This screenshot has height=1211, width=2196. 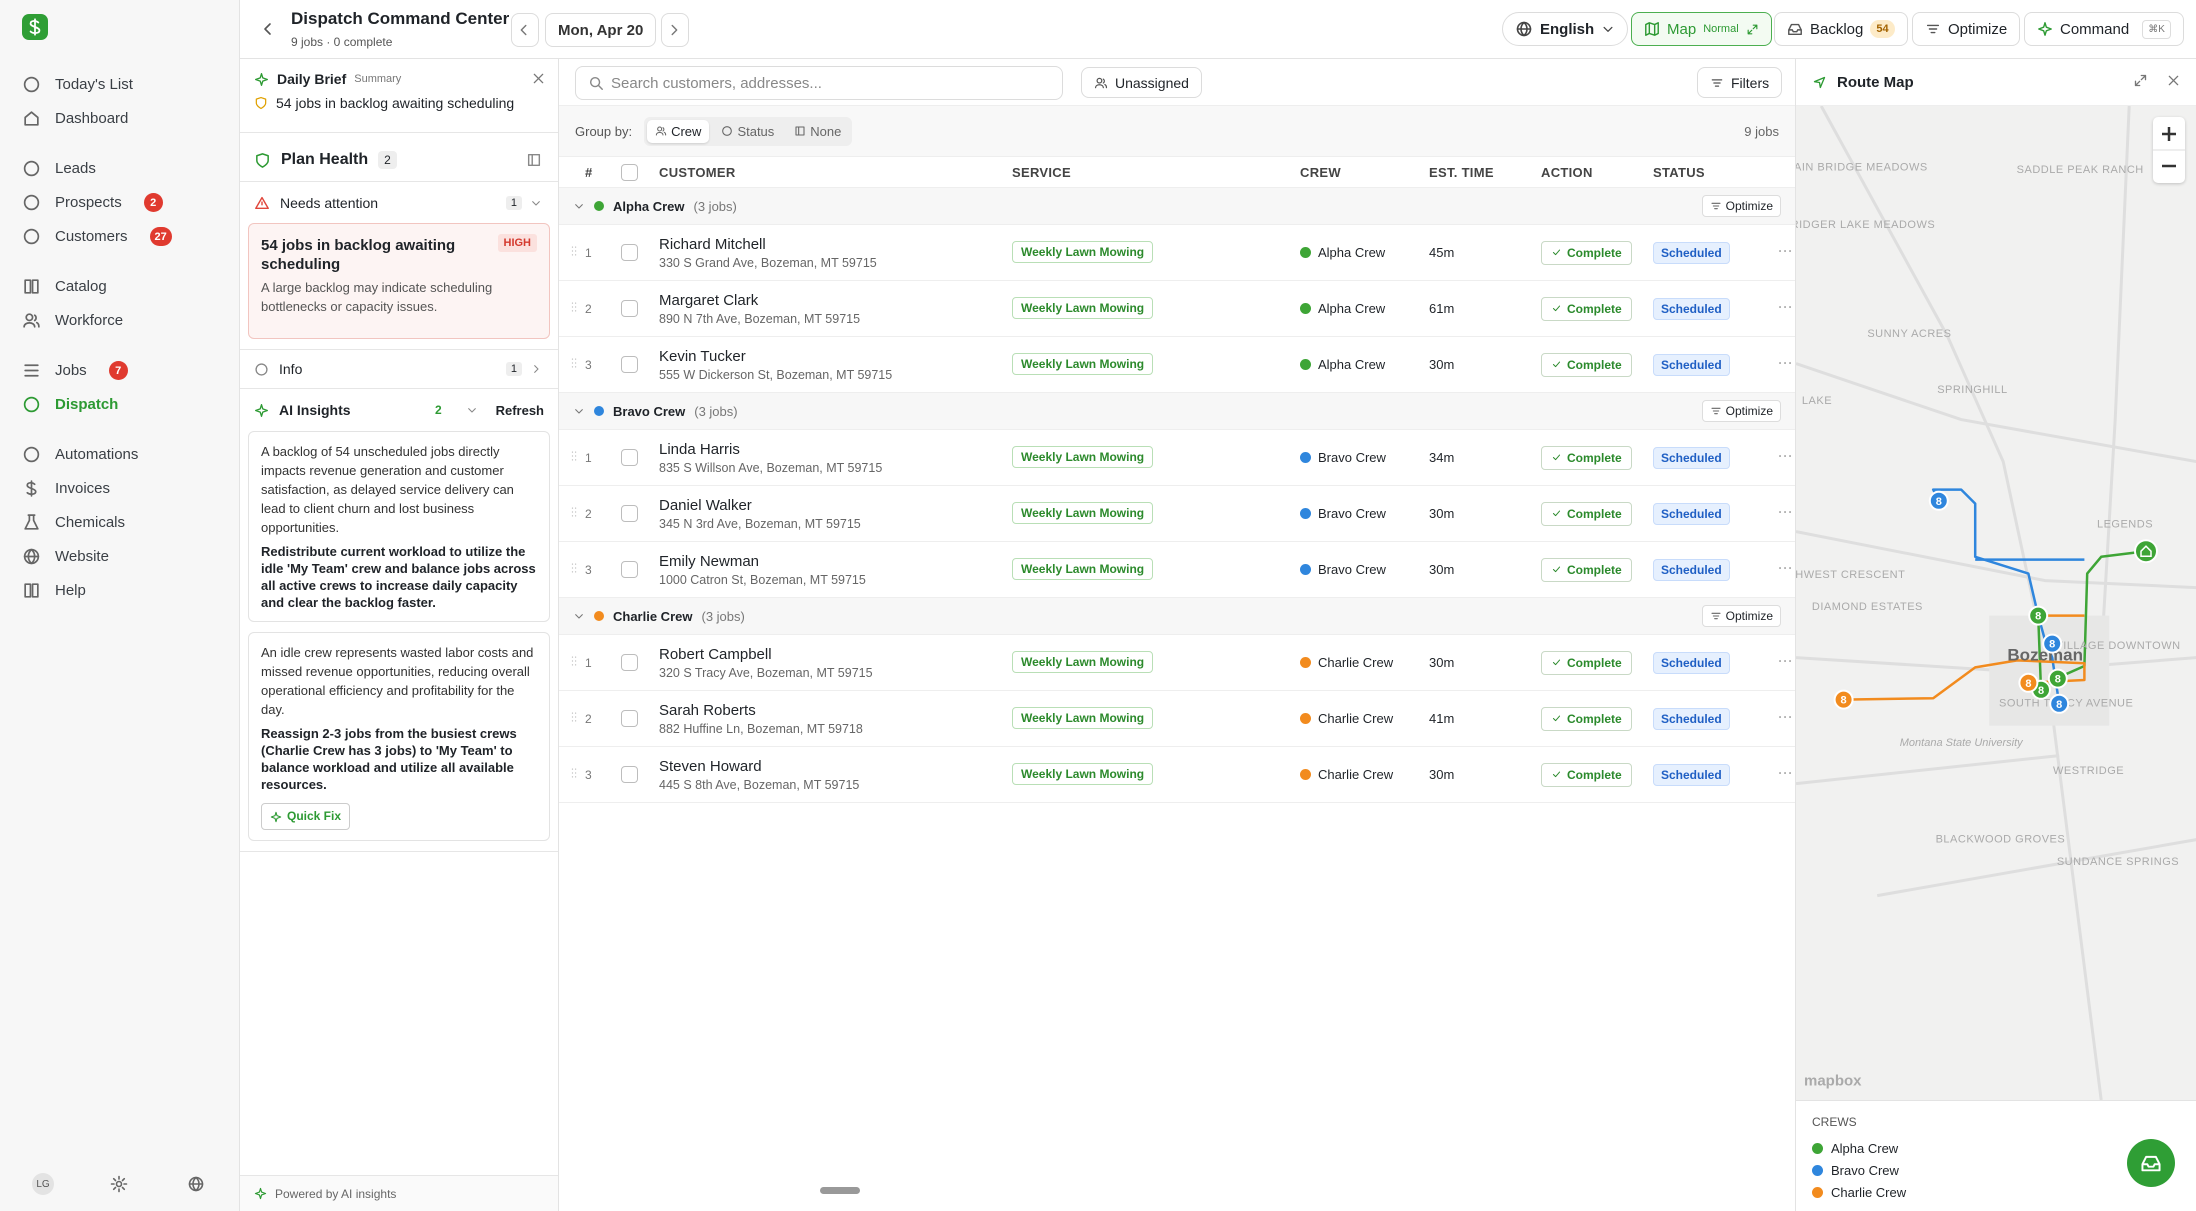 I want to click on group-optimize-label: Optimize, so click(x=1749, y=206).